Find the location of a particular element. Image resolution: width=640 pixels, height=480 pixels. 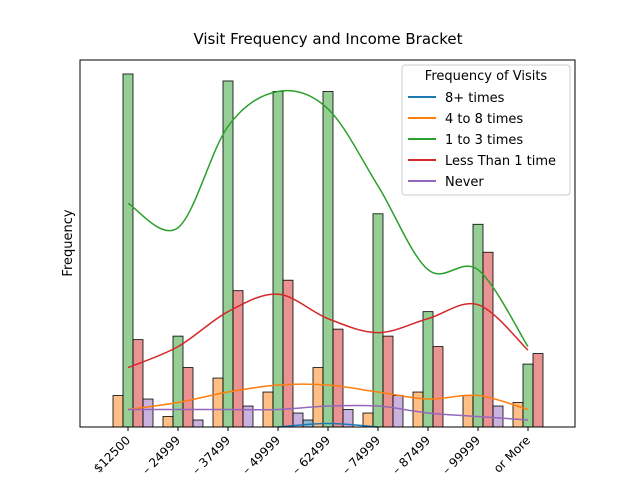

legend-label: 1 to 3 times is located at coordinates (484, 140).